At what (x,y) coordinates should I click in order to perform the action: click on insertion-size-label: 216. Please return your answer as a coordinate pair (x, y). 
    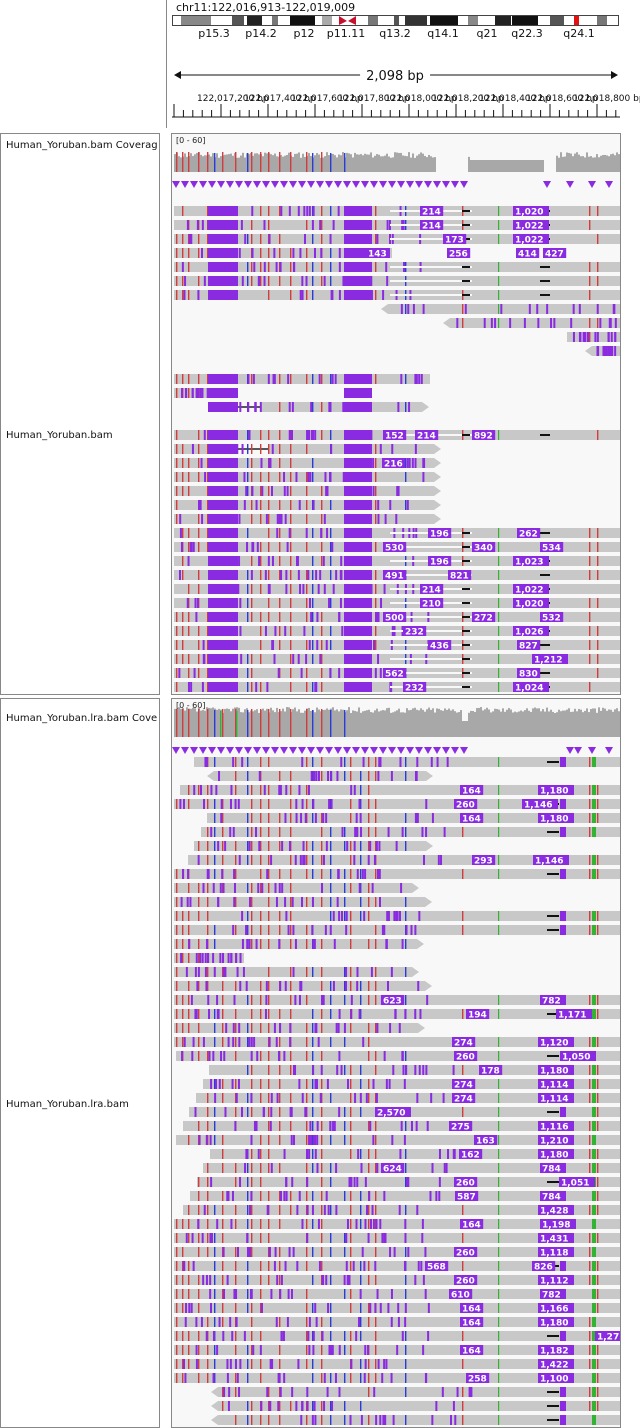
    Looking at the image, I should click on (393, 465).